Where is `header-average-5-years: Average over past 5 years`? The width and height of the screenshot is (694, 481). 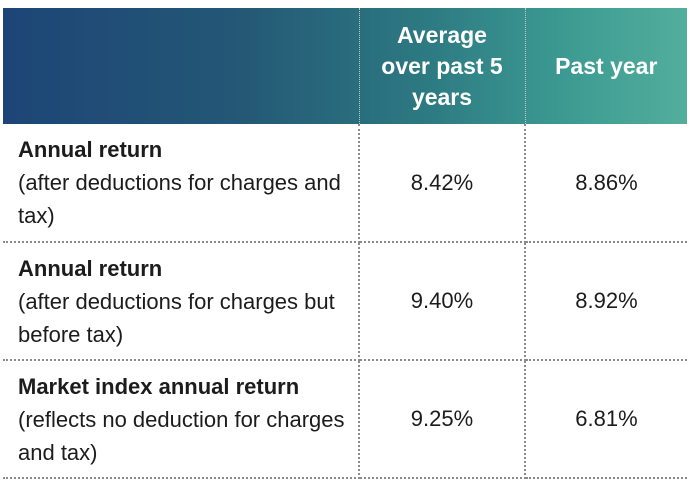 header-average-5-years: Average over past 5 years is located at coordinates (442, 66).